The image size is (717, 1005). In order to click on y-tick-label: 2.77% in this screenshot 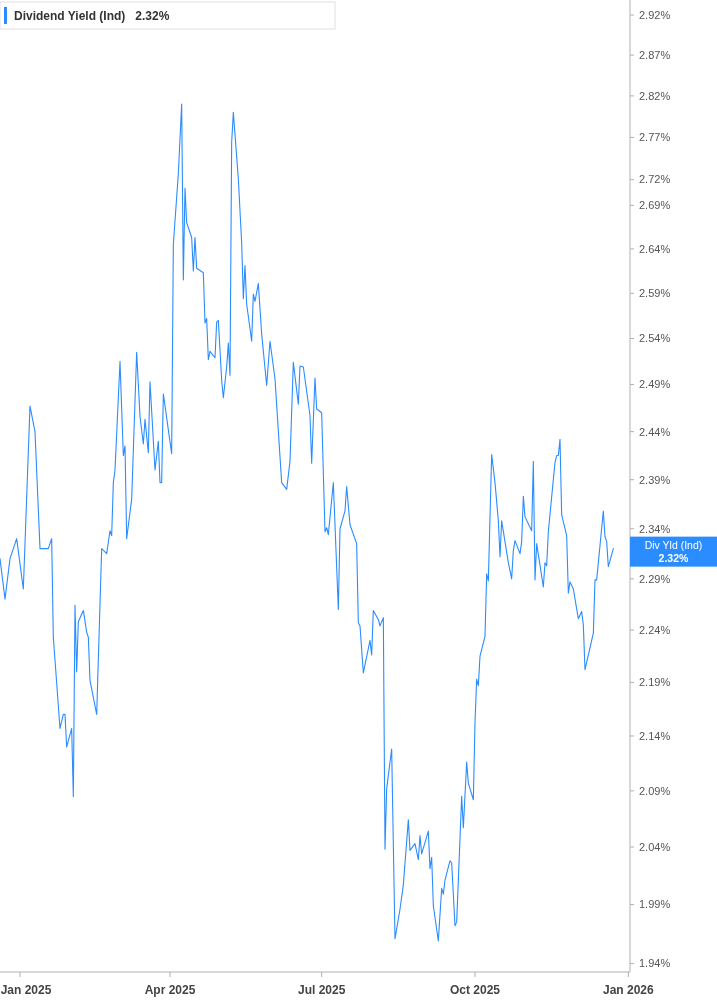, I will do `click(655, 137)`.